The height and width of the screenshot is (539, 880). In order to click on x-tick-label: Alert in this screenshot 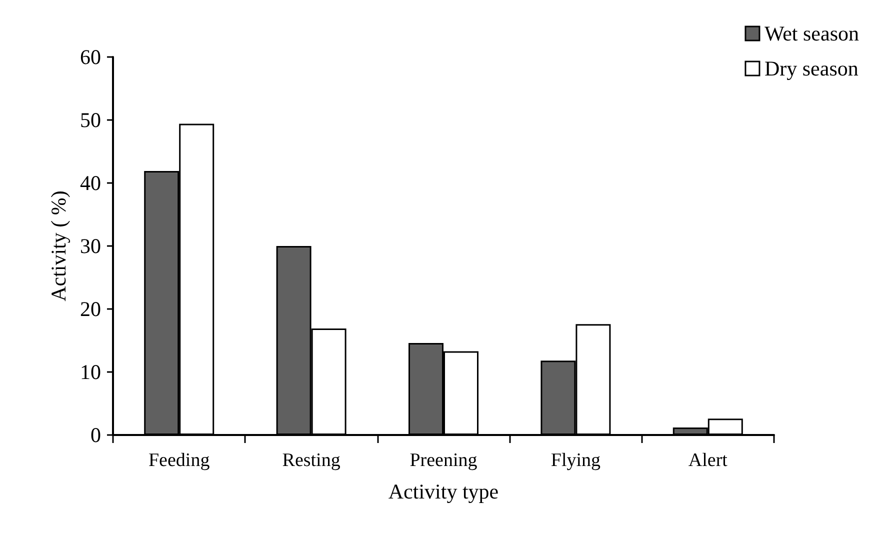, I will do `click(708, 460)`.